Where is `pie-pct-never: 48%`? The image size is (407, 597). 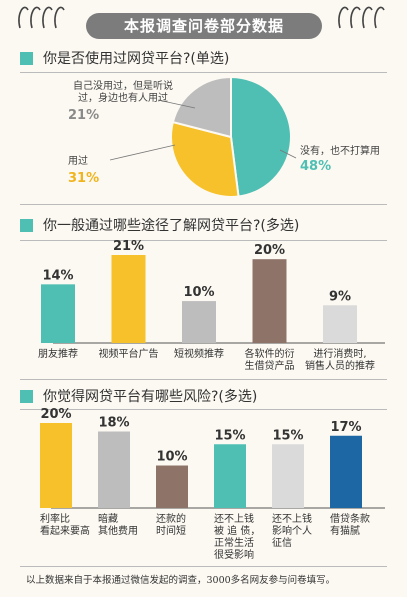 pie-pct-never: 48% is located at coordinates (316, 166).